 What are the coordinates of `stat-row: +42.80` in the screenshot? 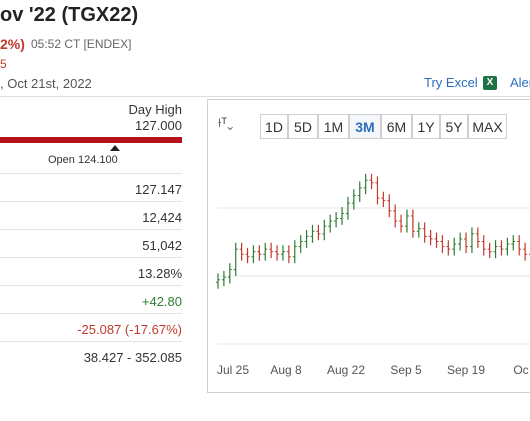 It's located at (91, 299).